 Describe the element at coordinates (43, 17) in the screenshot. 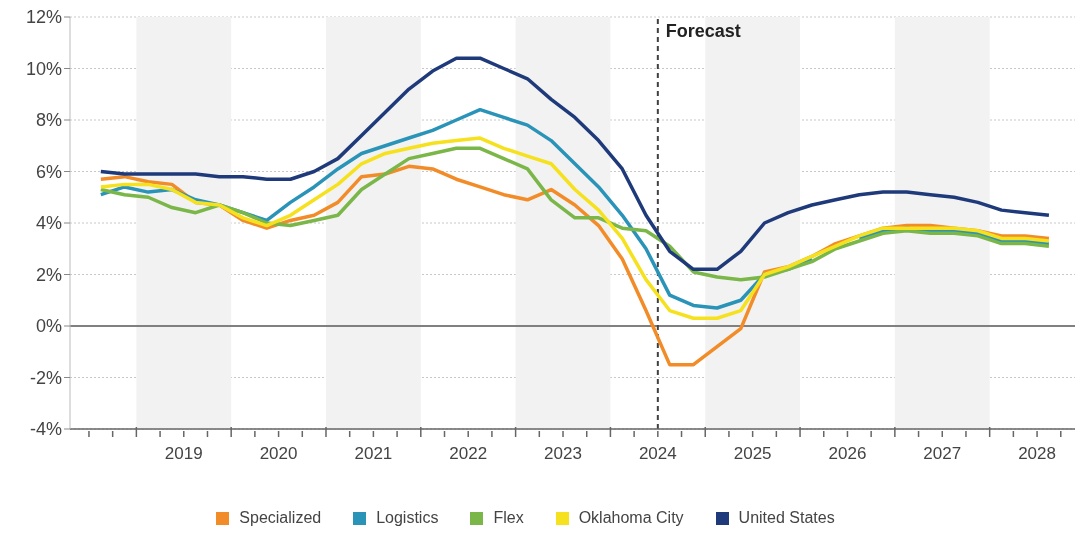

I see `y-tick-label: 12%` at that location.